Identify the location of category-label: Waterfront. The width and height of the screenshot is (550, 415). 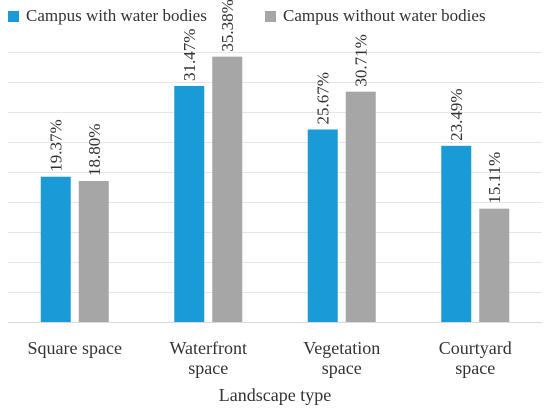
(208, 348).